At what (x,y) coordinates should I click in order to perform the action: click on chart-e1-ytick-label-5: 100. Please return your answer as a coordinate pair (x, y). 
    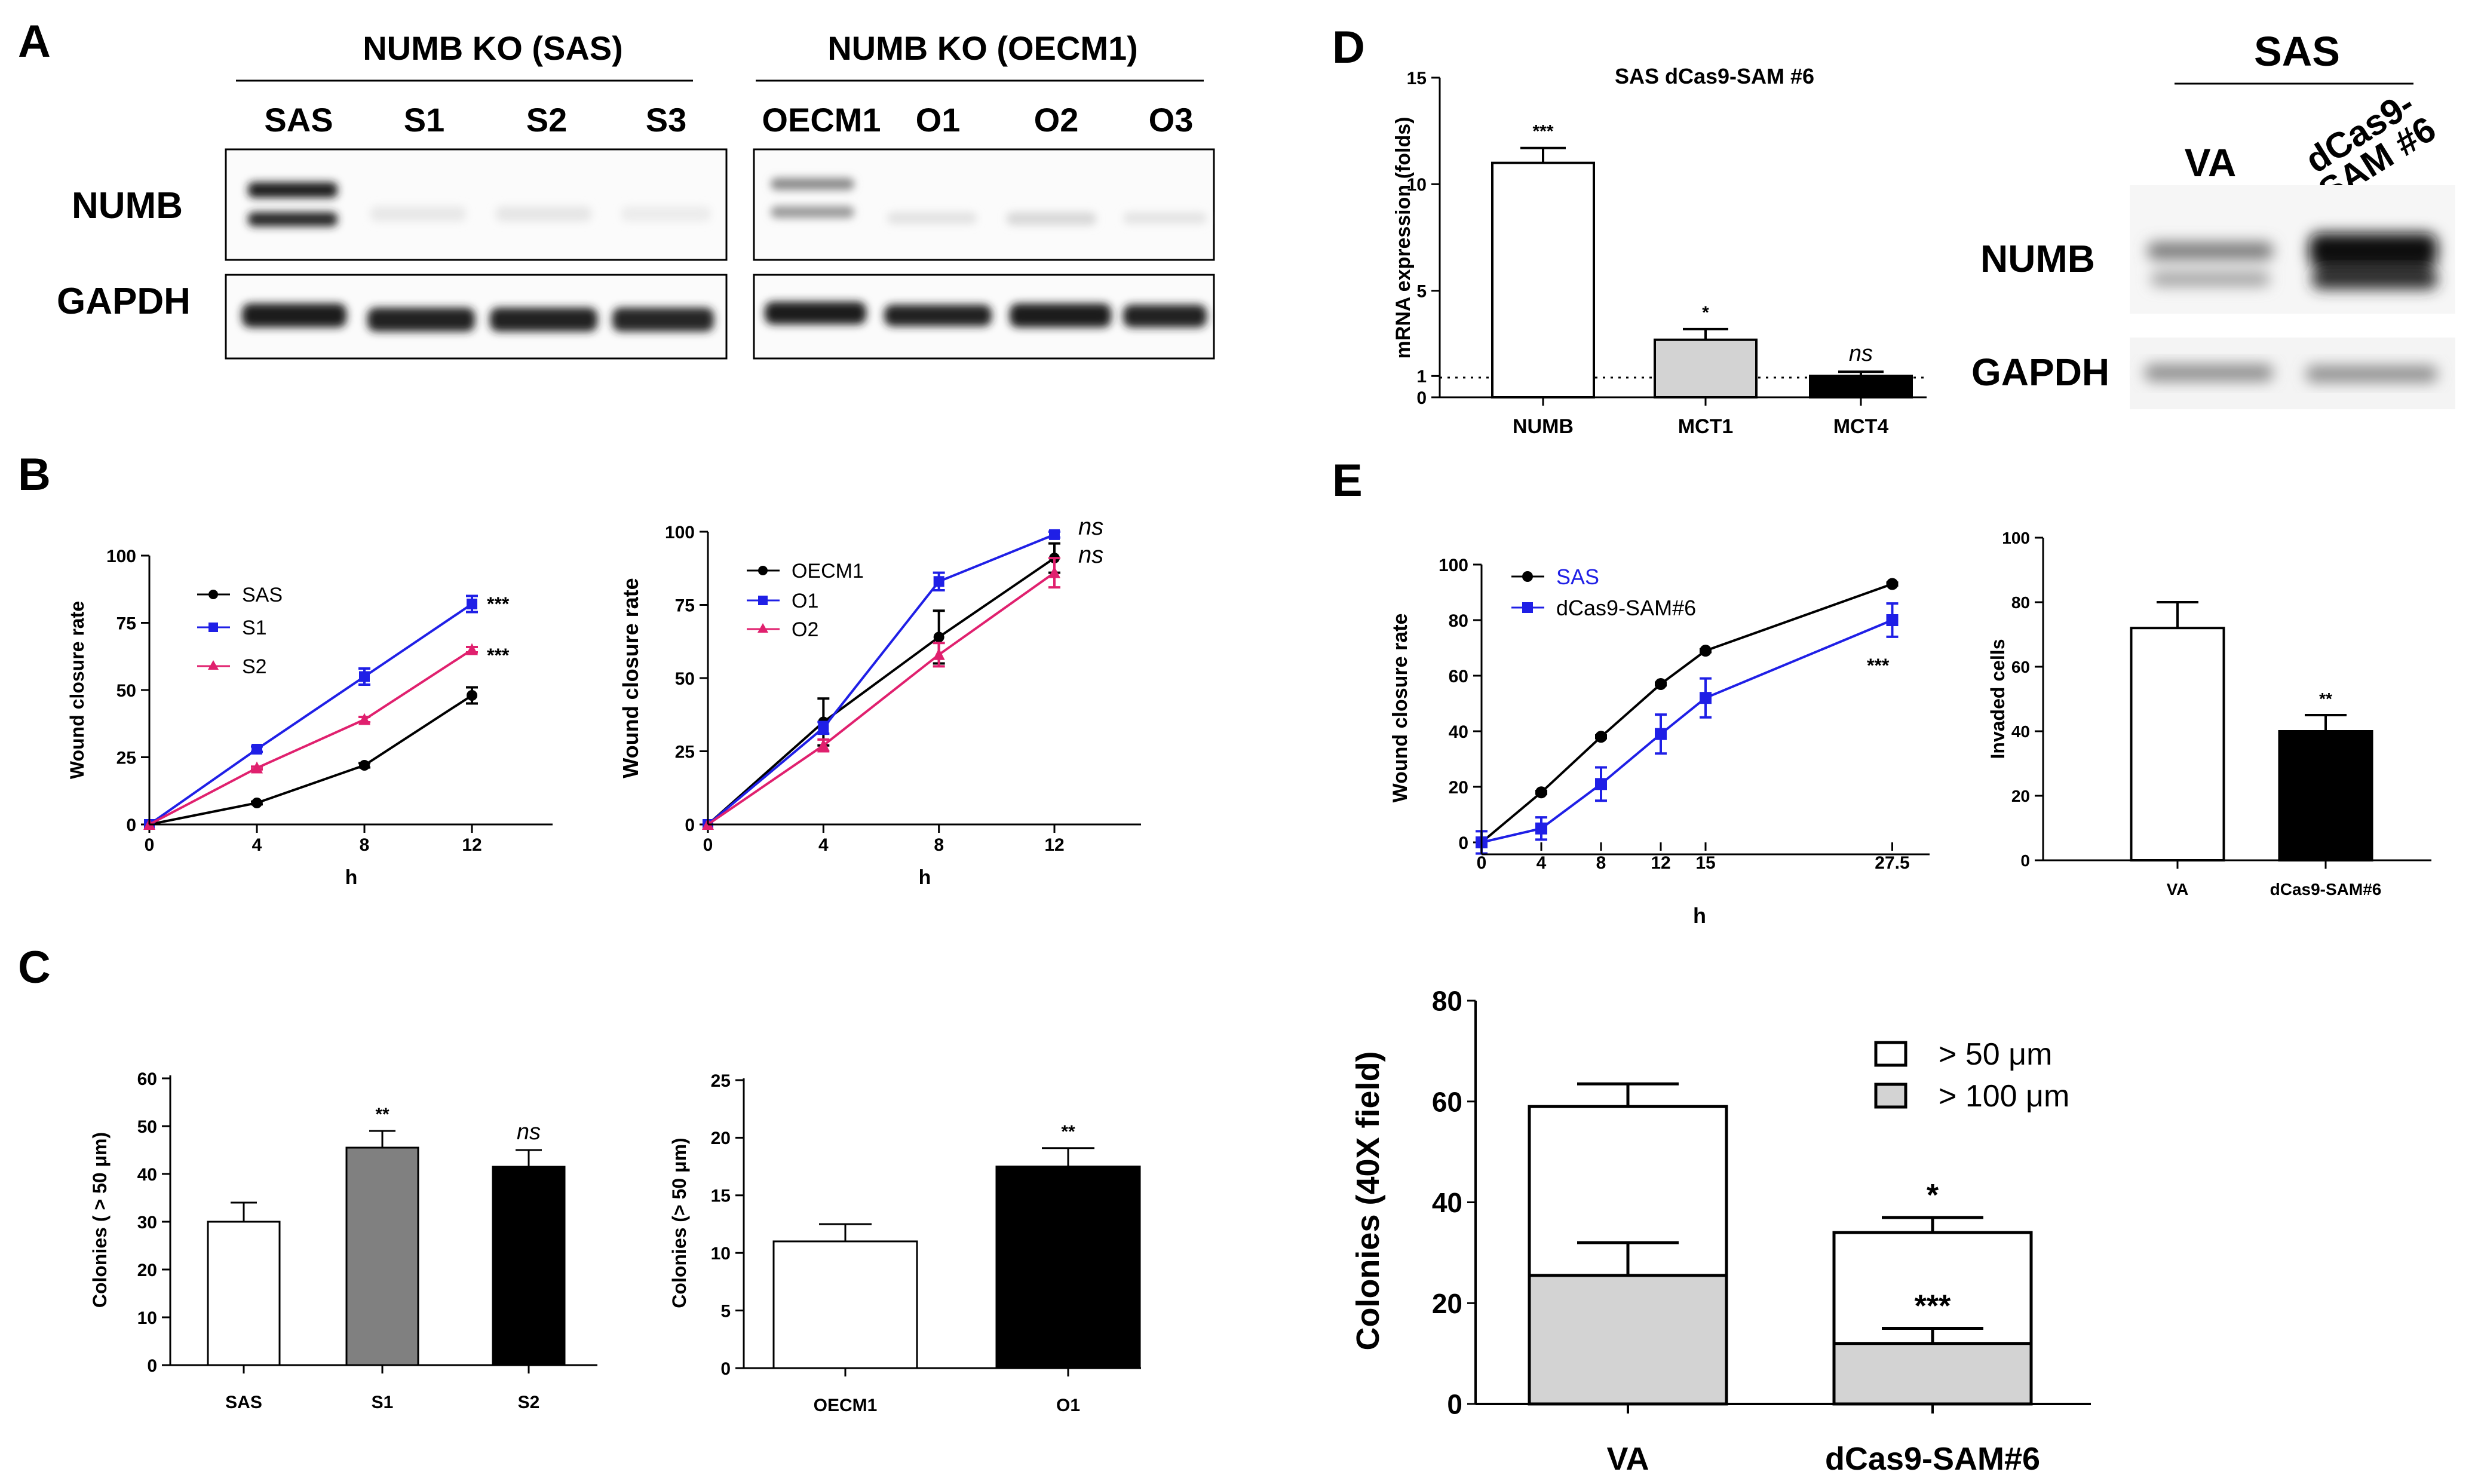
    Looking at the image, I should click on (1453, 565).